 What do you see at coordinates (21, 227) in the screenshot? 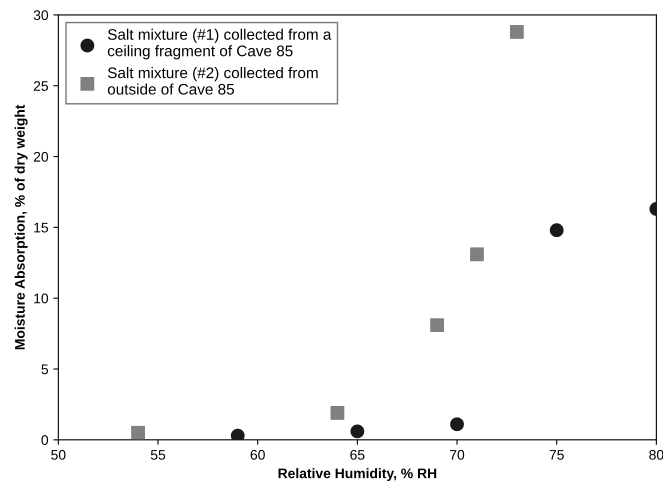
I see `y-axis-title: Moisture Absorption, % of dry weight` at bounding box center [21, 227].